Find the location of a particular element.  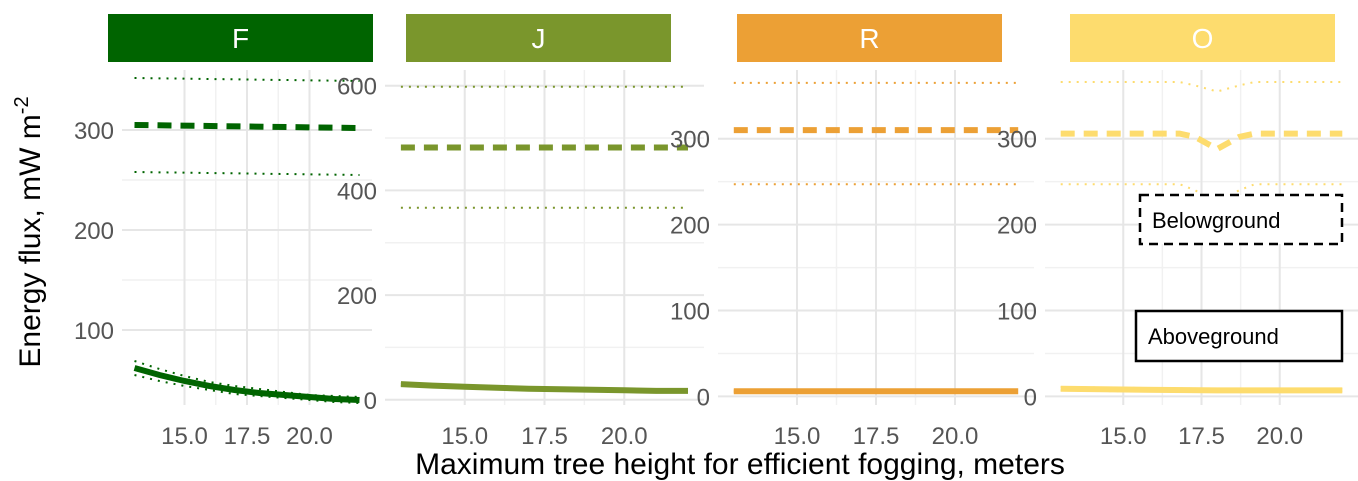

ci-low-belowground-f is located at coordinates (247, 173).